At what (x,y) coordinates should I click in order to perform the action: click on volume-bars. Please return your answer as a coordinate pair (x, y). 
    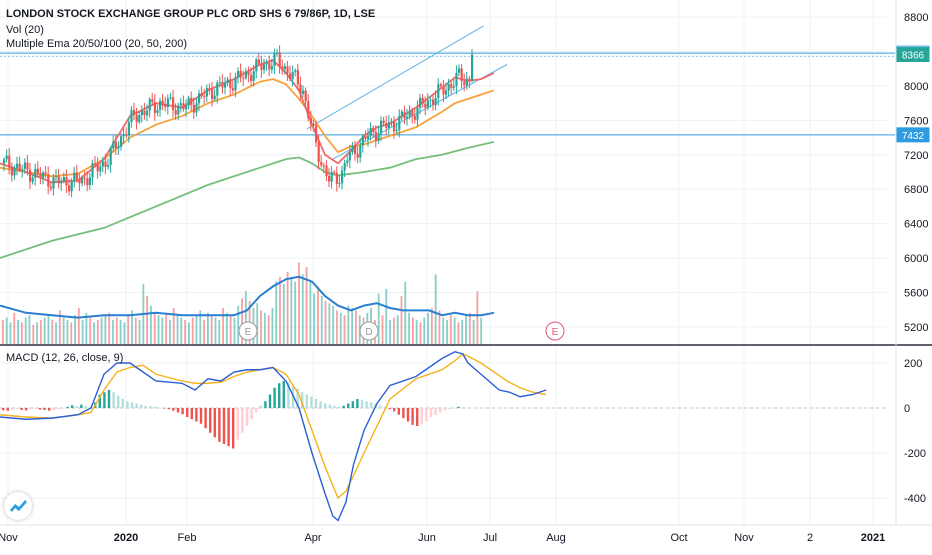
    Looking at the image, I should click on (242, 303).